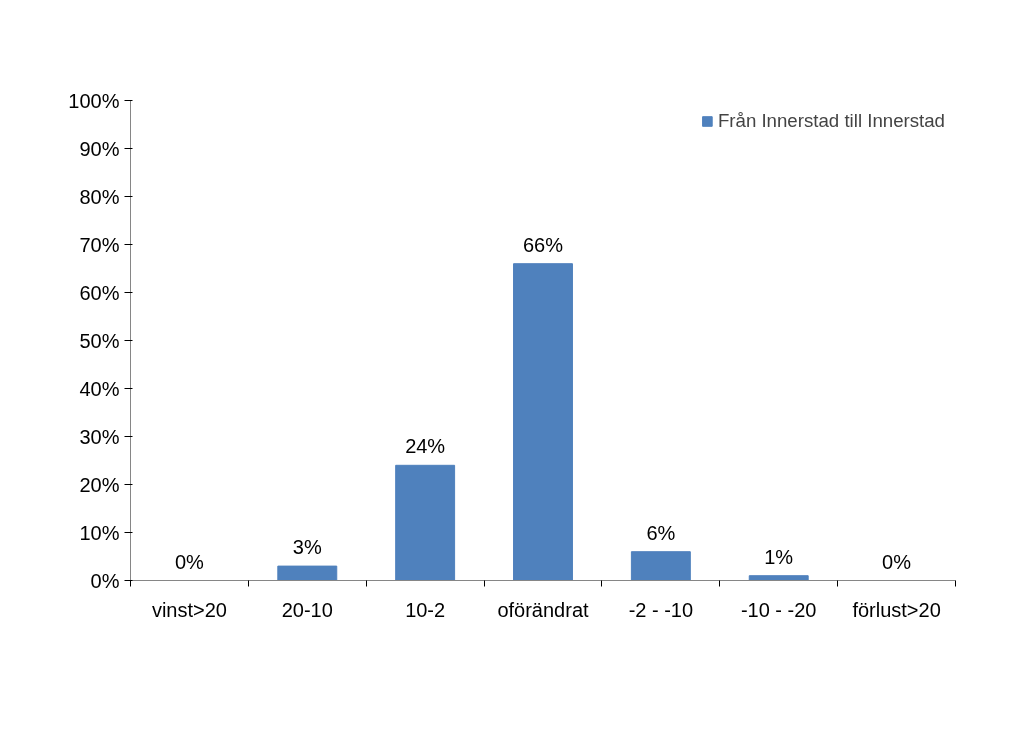 Image resolution: width=1024 pixels, height=749 pixels. What do you see at coordinates (99, 244) in the screenshot?
I see `y-tick-label: 70%` at bounding box center [99, 244].